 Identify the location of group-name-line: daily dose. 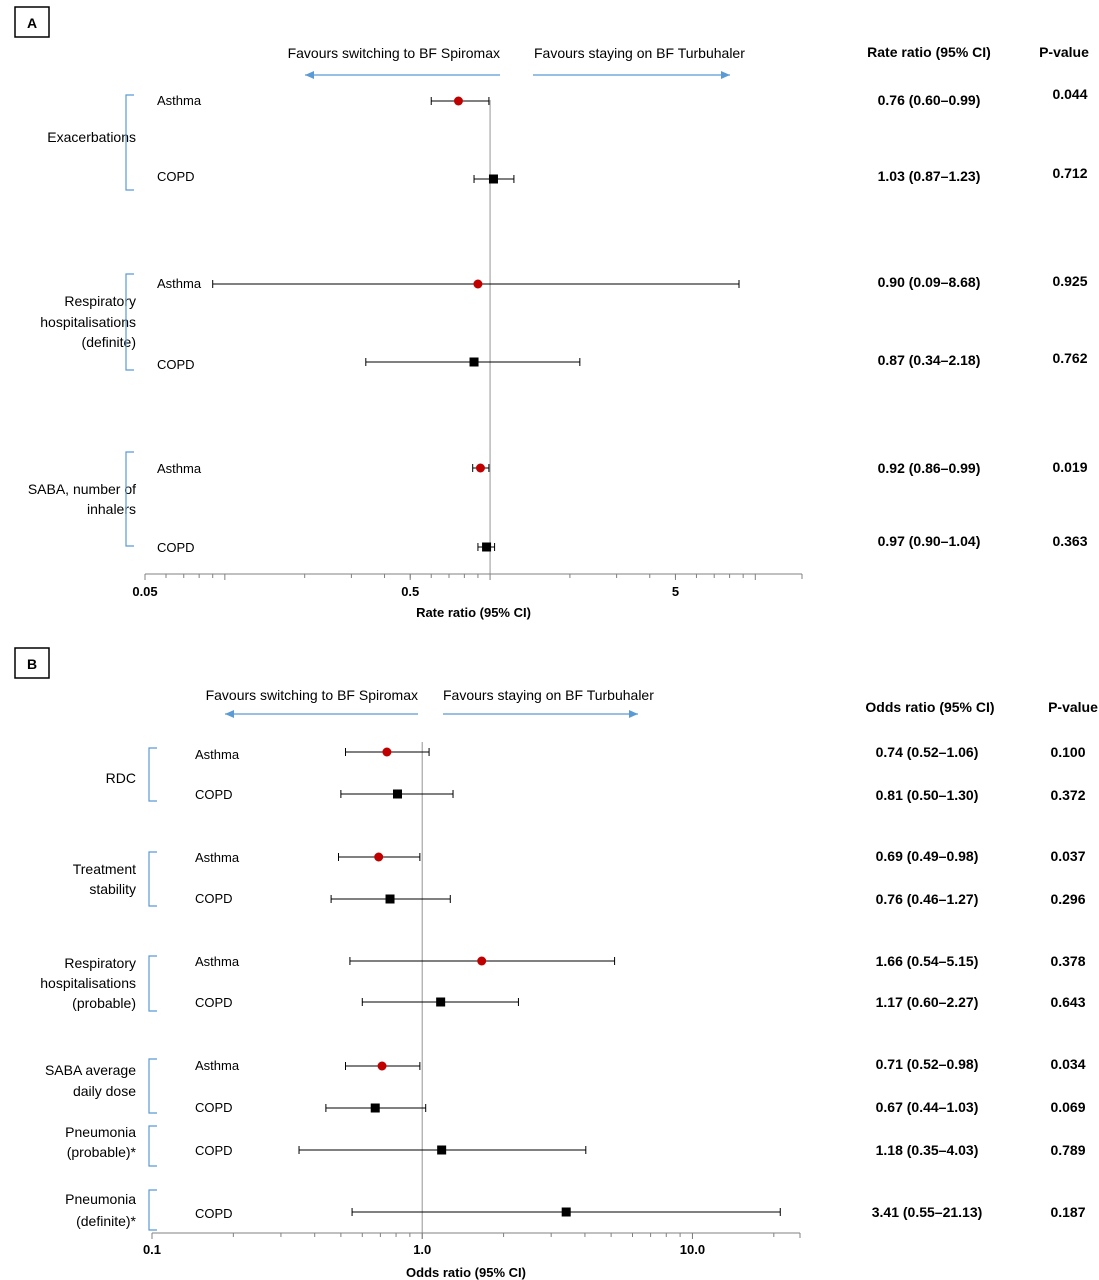
(104, 1091).